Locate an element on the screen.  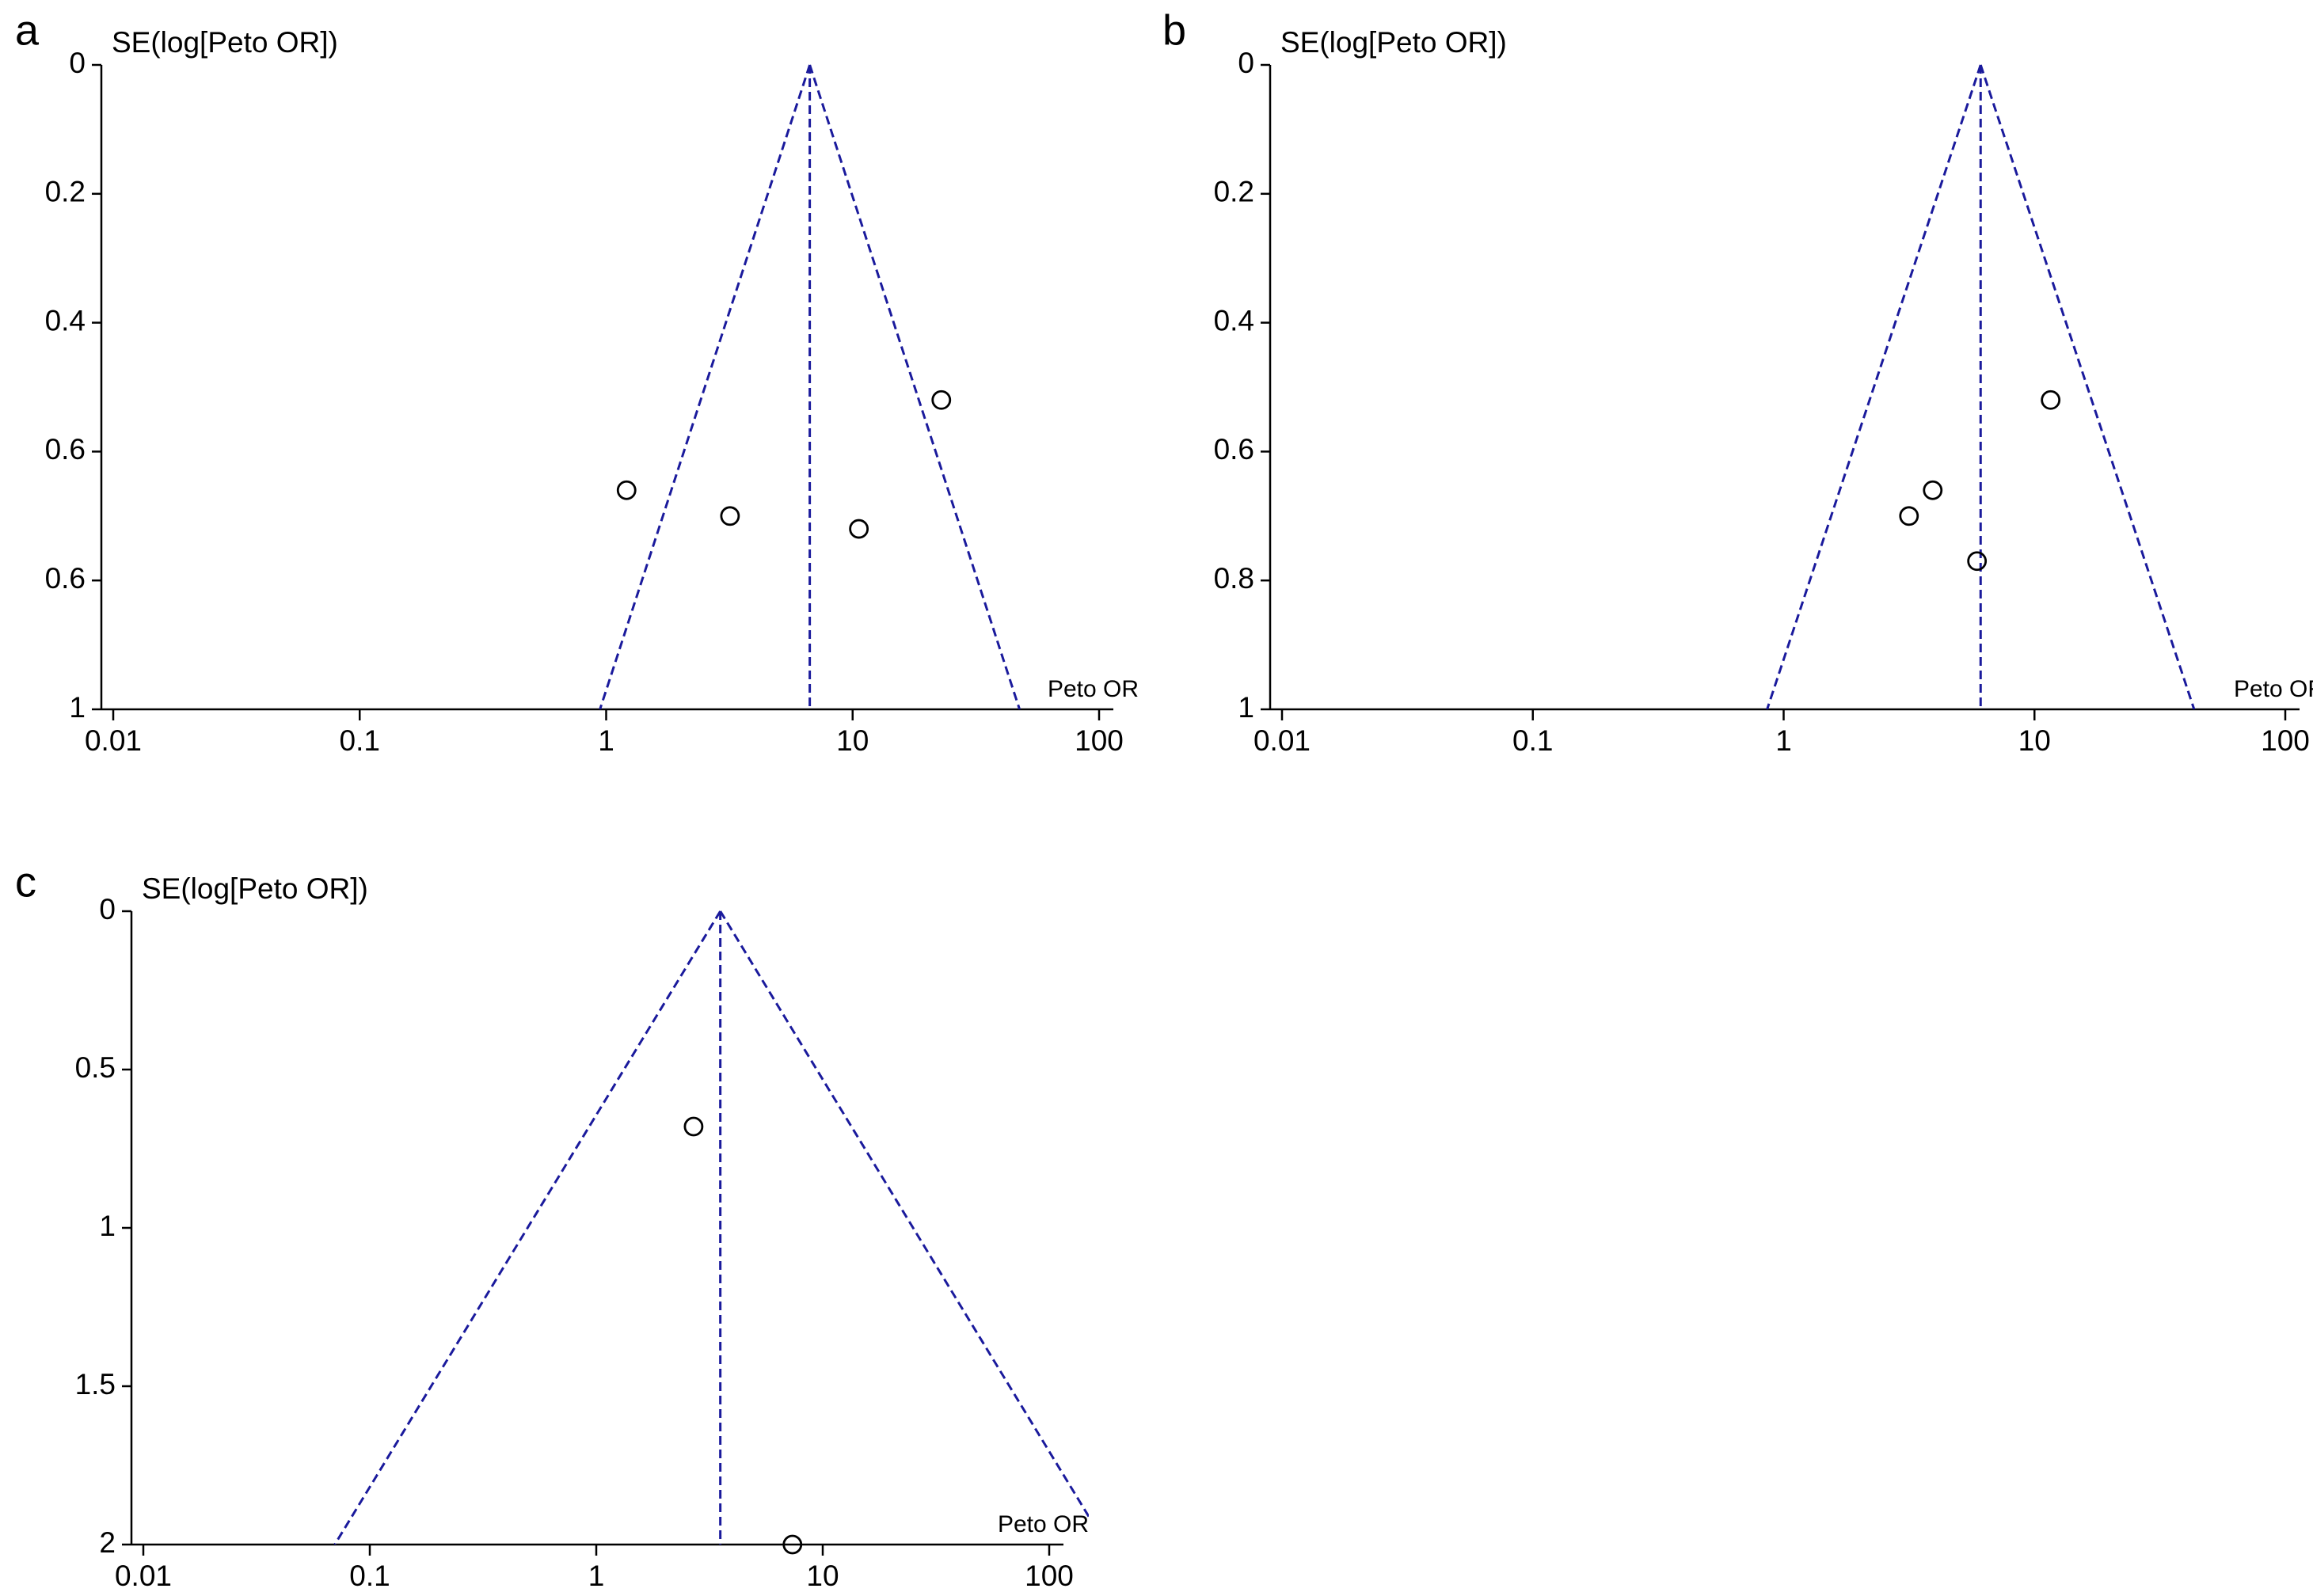
panel-label: c is located at coordinates (25, 882).